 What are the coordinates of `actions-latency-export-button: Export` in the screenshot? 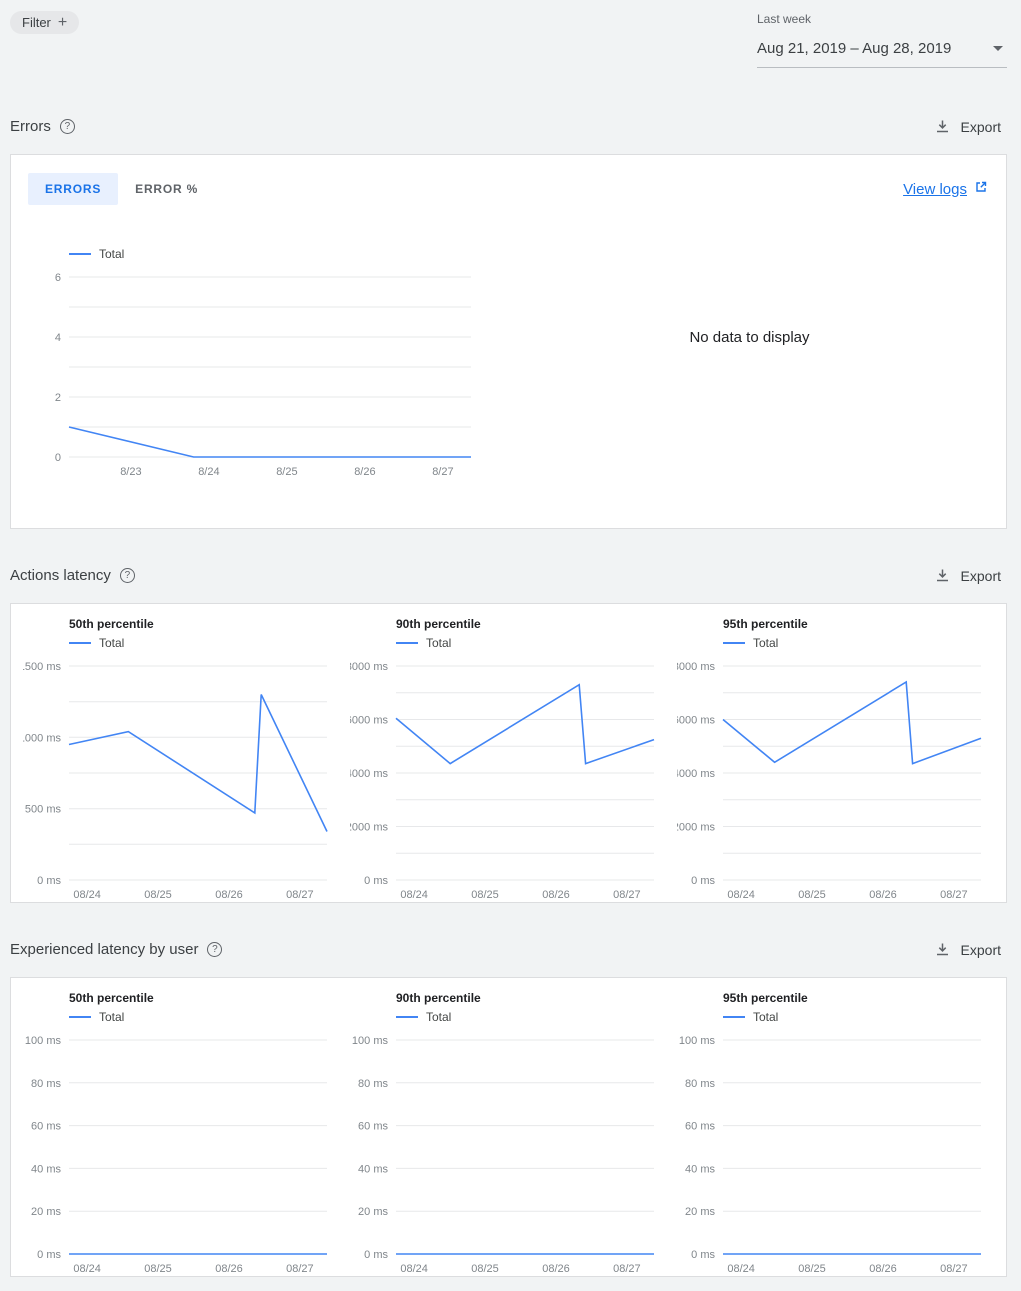 It's located at (967, 575).